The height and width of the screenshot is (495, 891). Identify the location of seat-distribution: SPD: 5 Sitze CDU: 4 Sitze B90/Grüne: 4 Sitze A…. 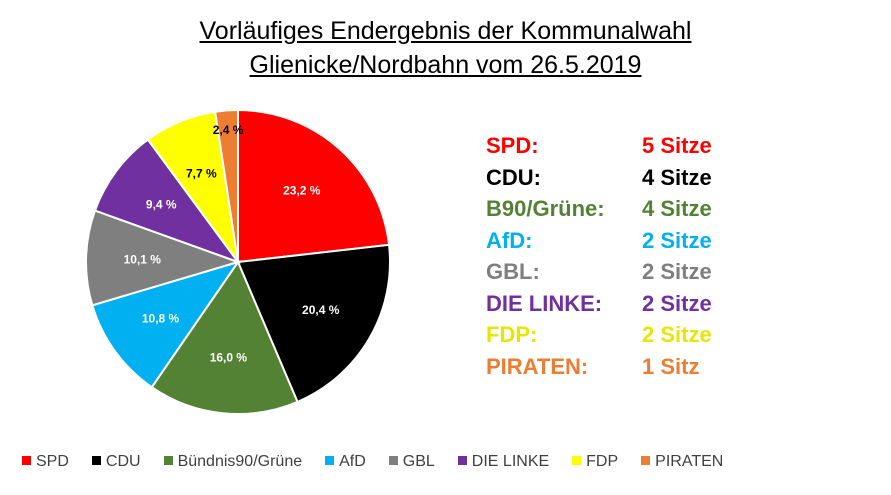
(616, 256).